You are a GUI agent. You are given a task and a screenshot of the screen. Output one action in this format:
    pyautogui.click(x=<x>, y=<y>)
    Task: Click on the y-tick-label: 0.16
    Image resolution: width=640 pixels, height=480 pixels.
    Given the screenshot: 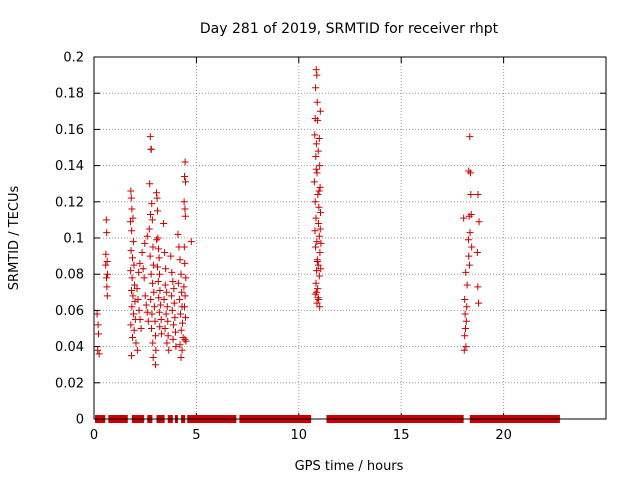 What is the action you would take?
    pyautogui.click(x=69, y=130)
    